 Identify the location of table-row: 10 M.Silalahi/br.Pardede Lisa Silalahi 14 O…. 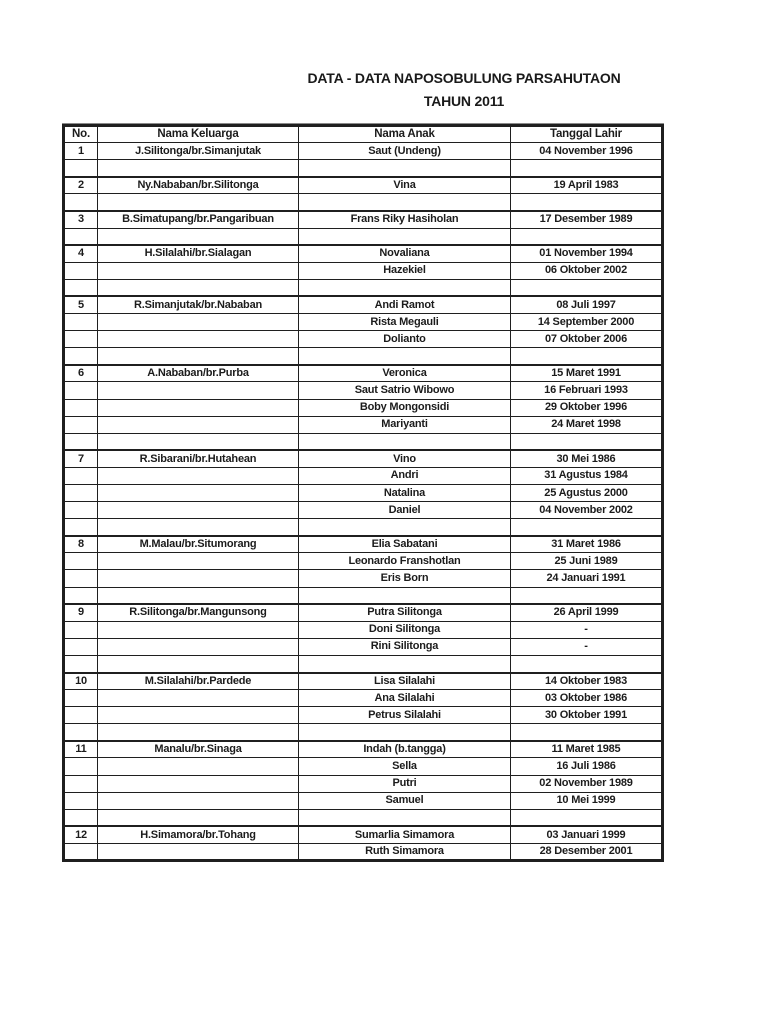
(363, 681).